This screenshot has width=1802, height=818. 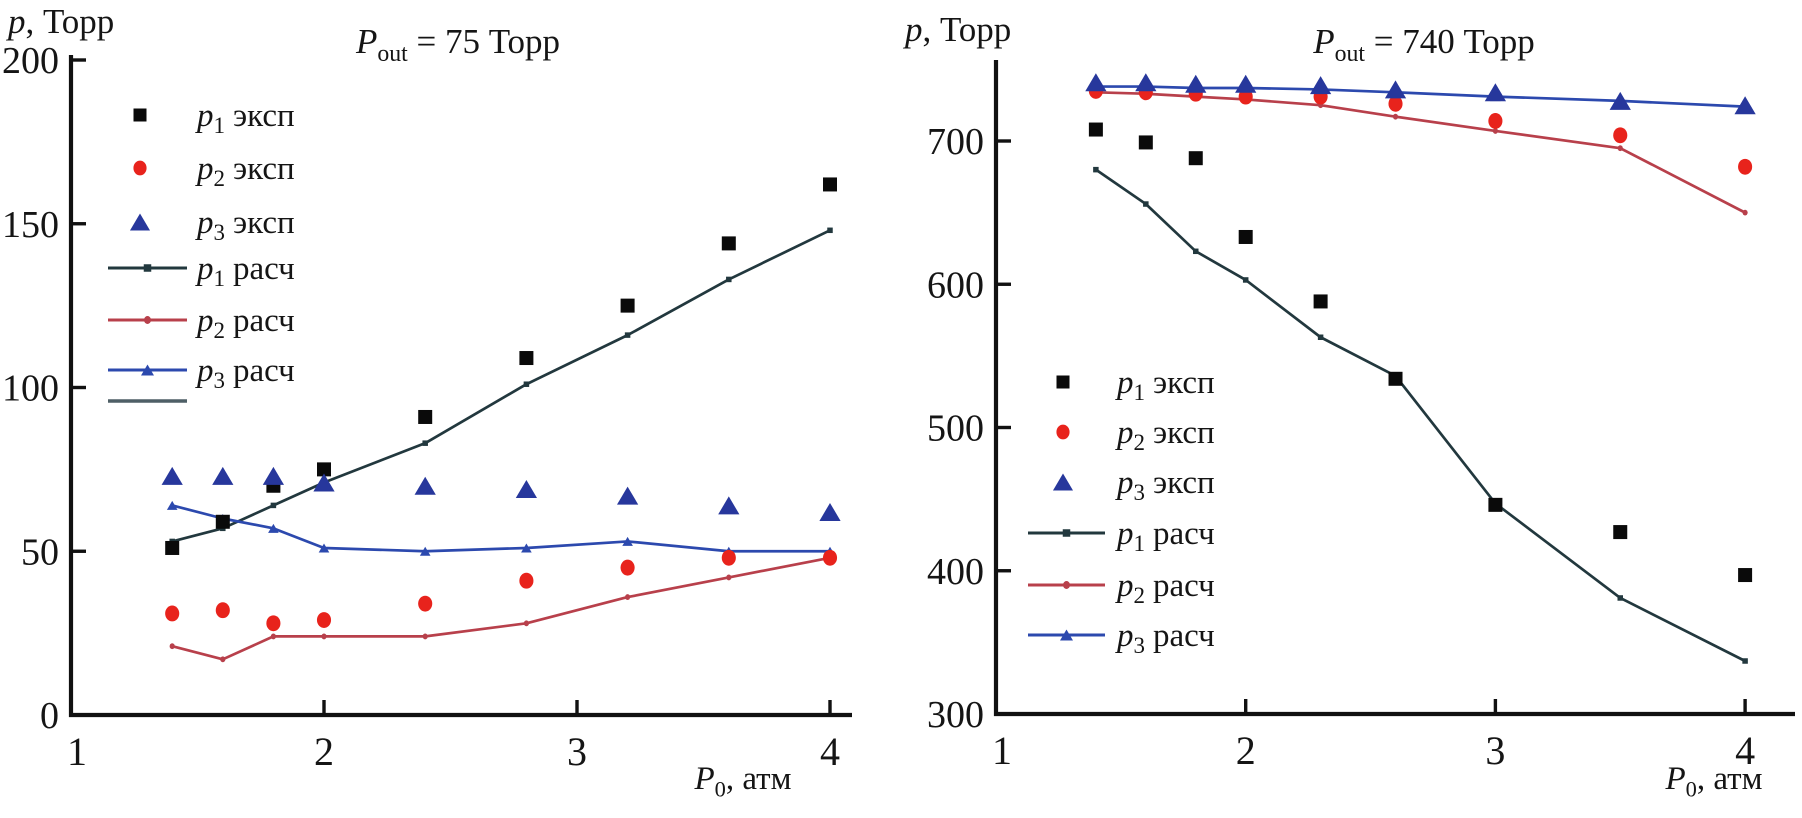 I want to click on y-tick-label: 100, so click(x=30, y=389).